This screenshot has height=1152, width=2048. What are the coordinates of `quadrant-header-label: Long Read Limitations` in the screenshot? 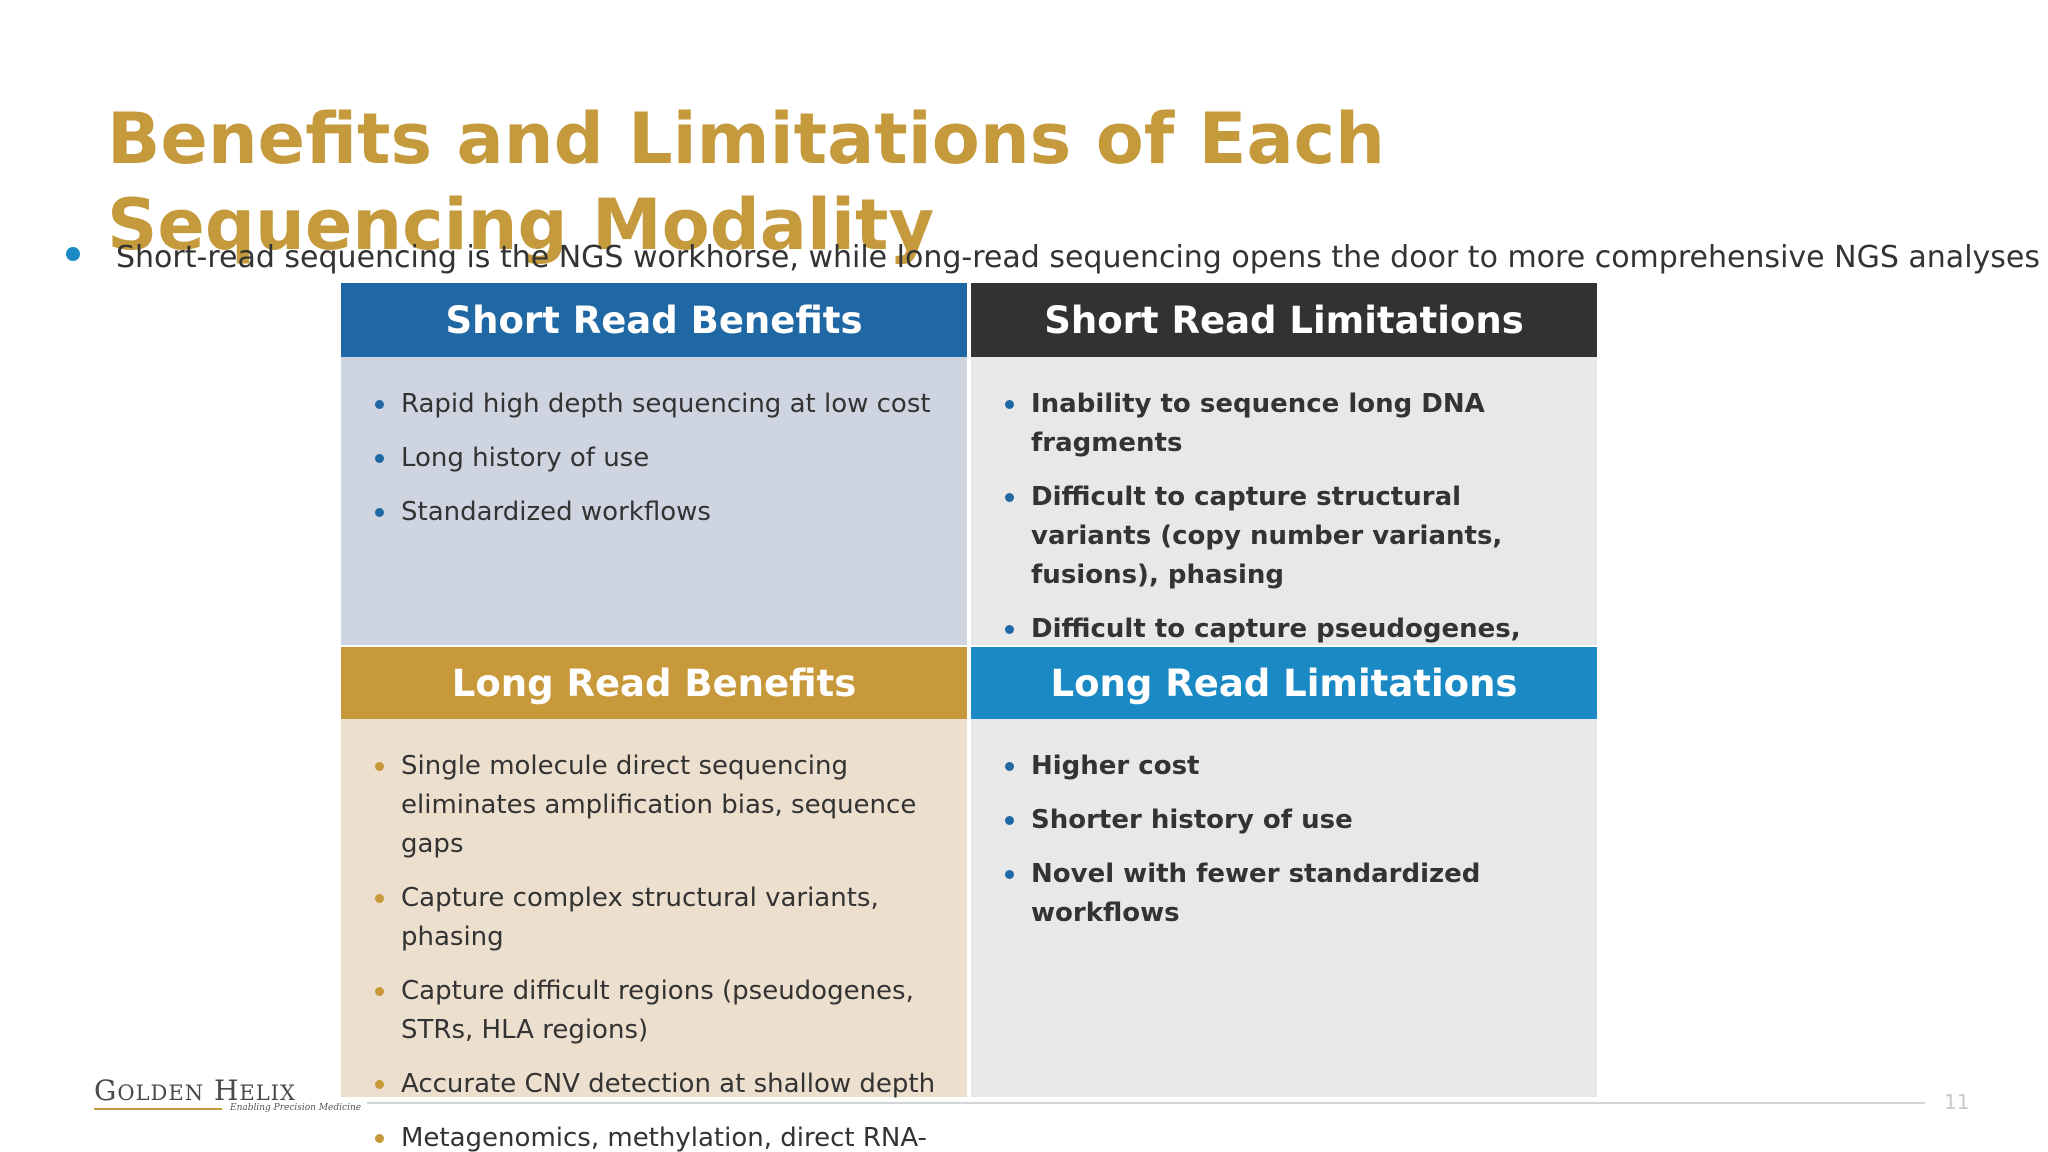 It's located at (1284, 683).